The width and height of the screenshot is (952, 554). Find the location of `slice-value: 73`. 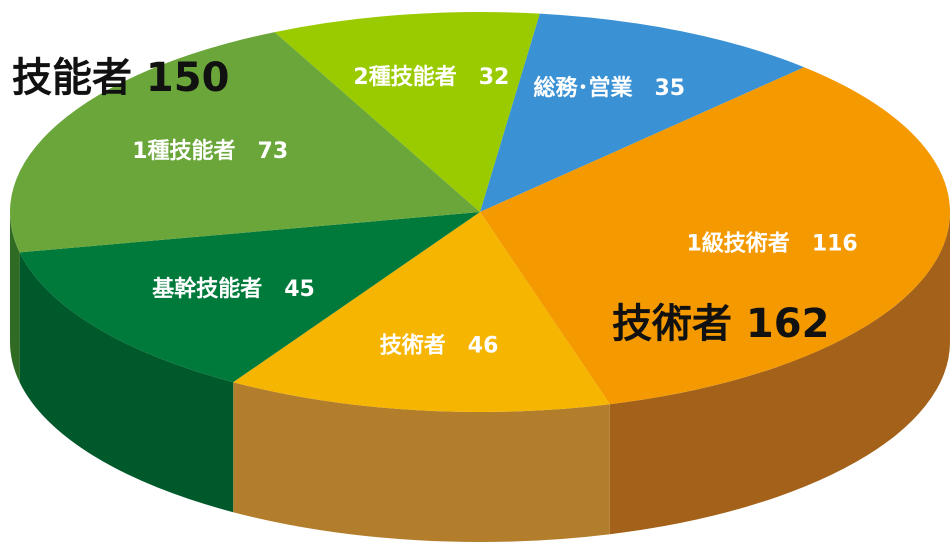

slice-value: 73 is located at coordinates (273, 151).